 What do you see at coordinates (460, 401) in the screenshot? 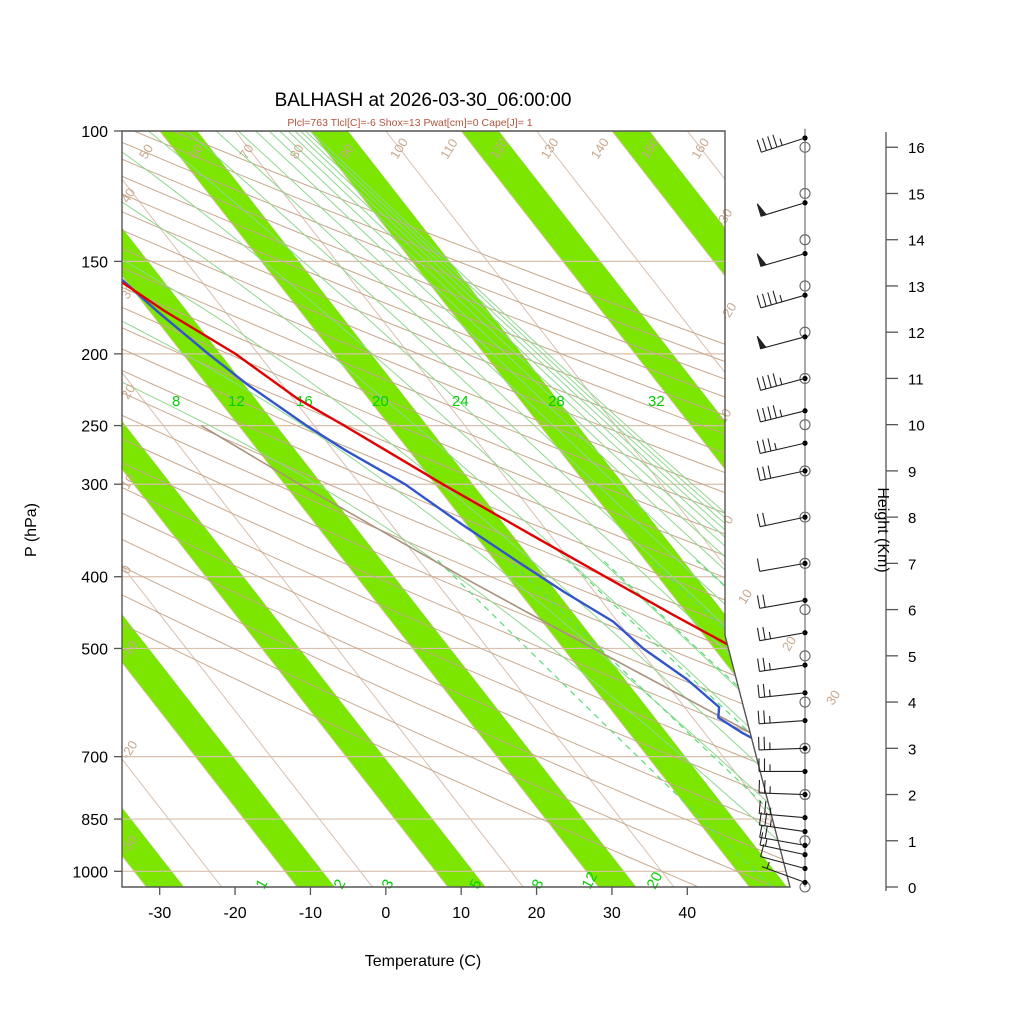
I see `moist-adiabat-label: 24` at bounding box center [460, 401].